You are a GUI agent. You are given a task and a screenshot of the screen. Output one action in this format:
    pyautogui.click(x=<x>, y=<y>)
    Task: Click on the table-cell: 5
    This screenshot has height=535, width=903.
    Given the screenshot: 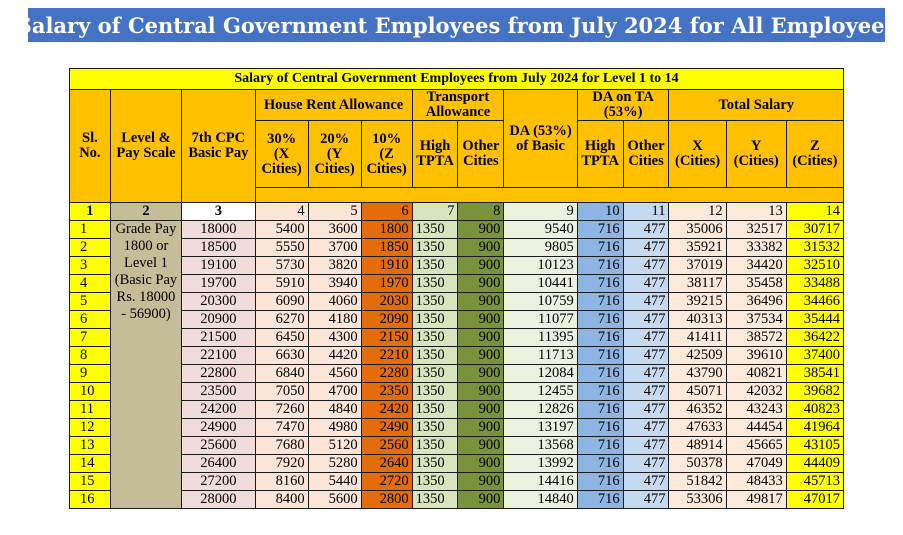 What is the action you would take?
    pyautogui.click(x=90, y=301)
    